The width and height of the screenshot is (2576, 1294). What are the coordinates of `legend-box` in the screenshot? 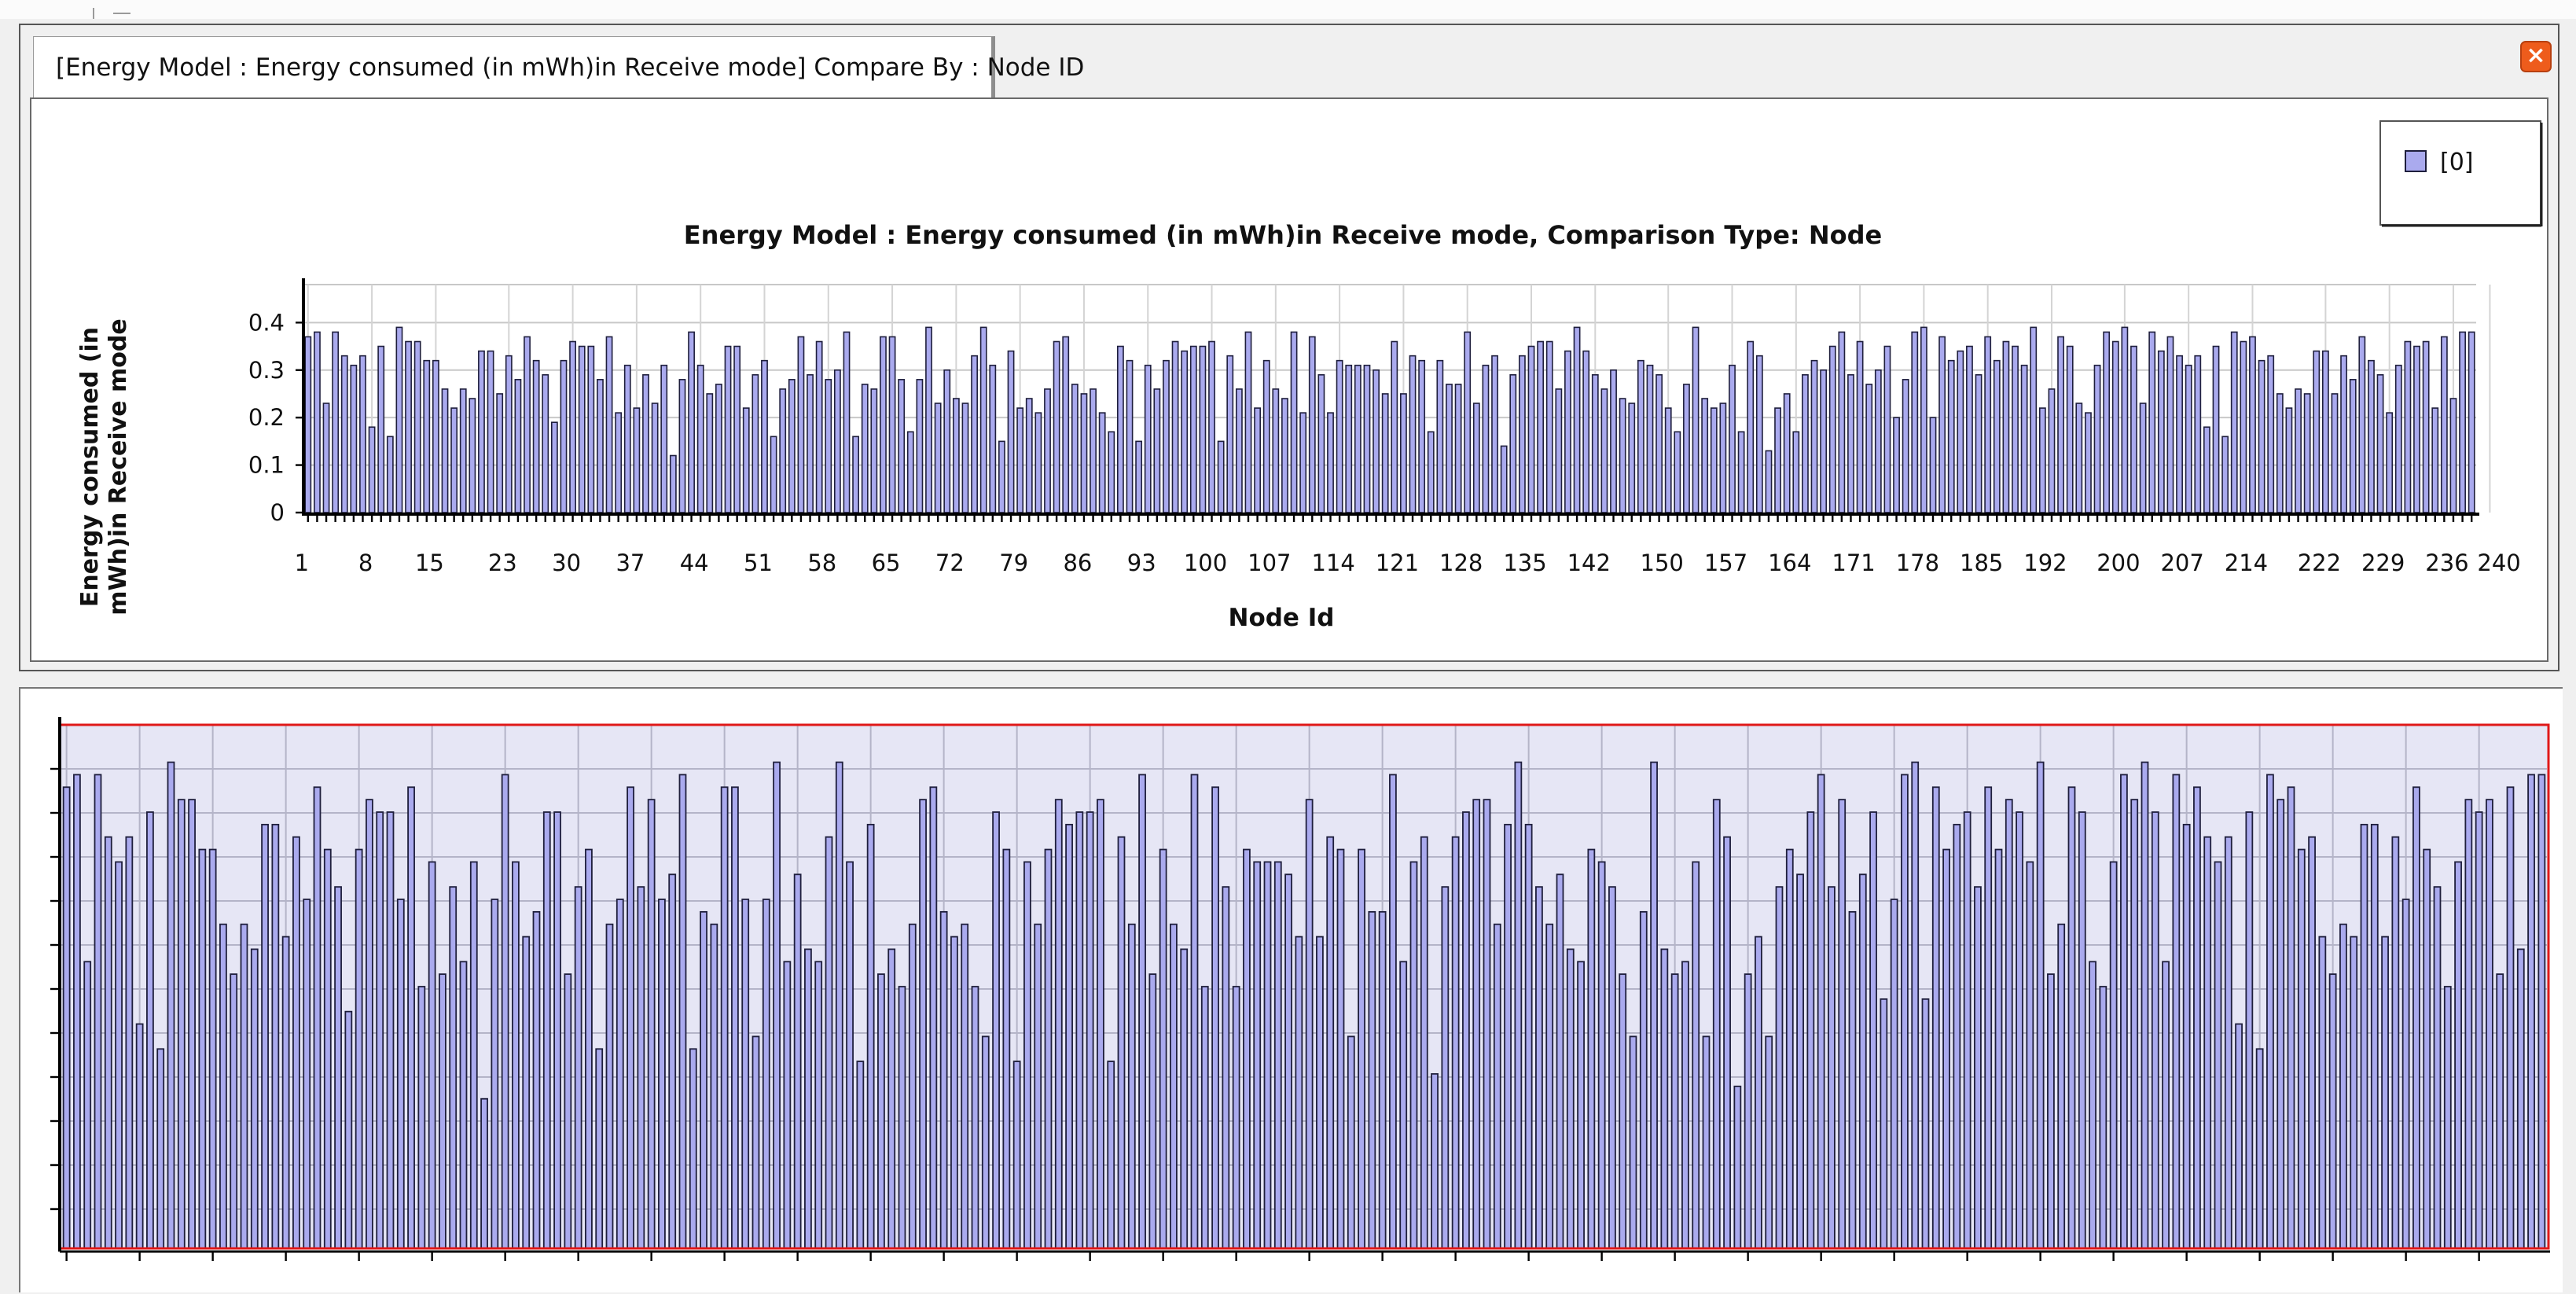 It's located at (2460, 173).